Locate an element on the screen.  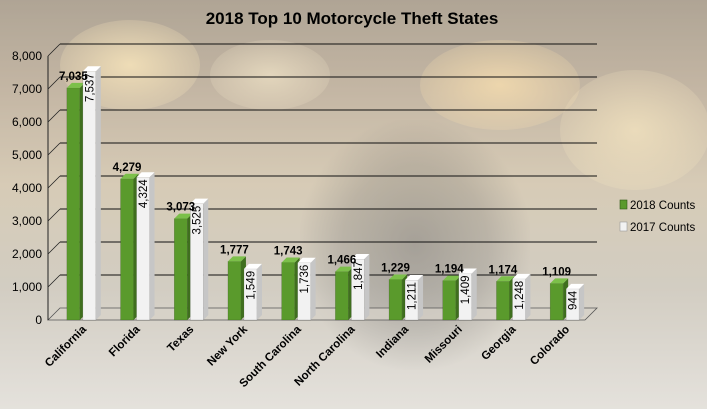
y-tick-label: 1,000 is located at coordinates (27, 287).